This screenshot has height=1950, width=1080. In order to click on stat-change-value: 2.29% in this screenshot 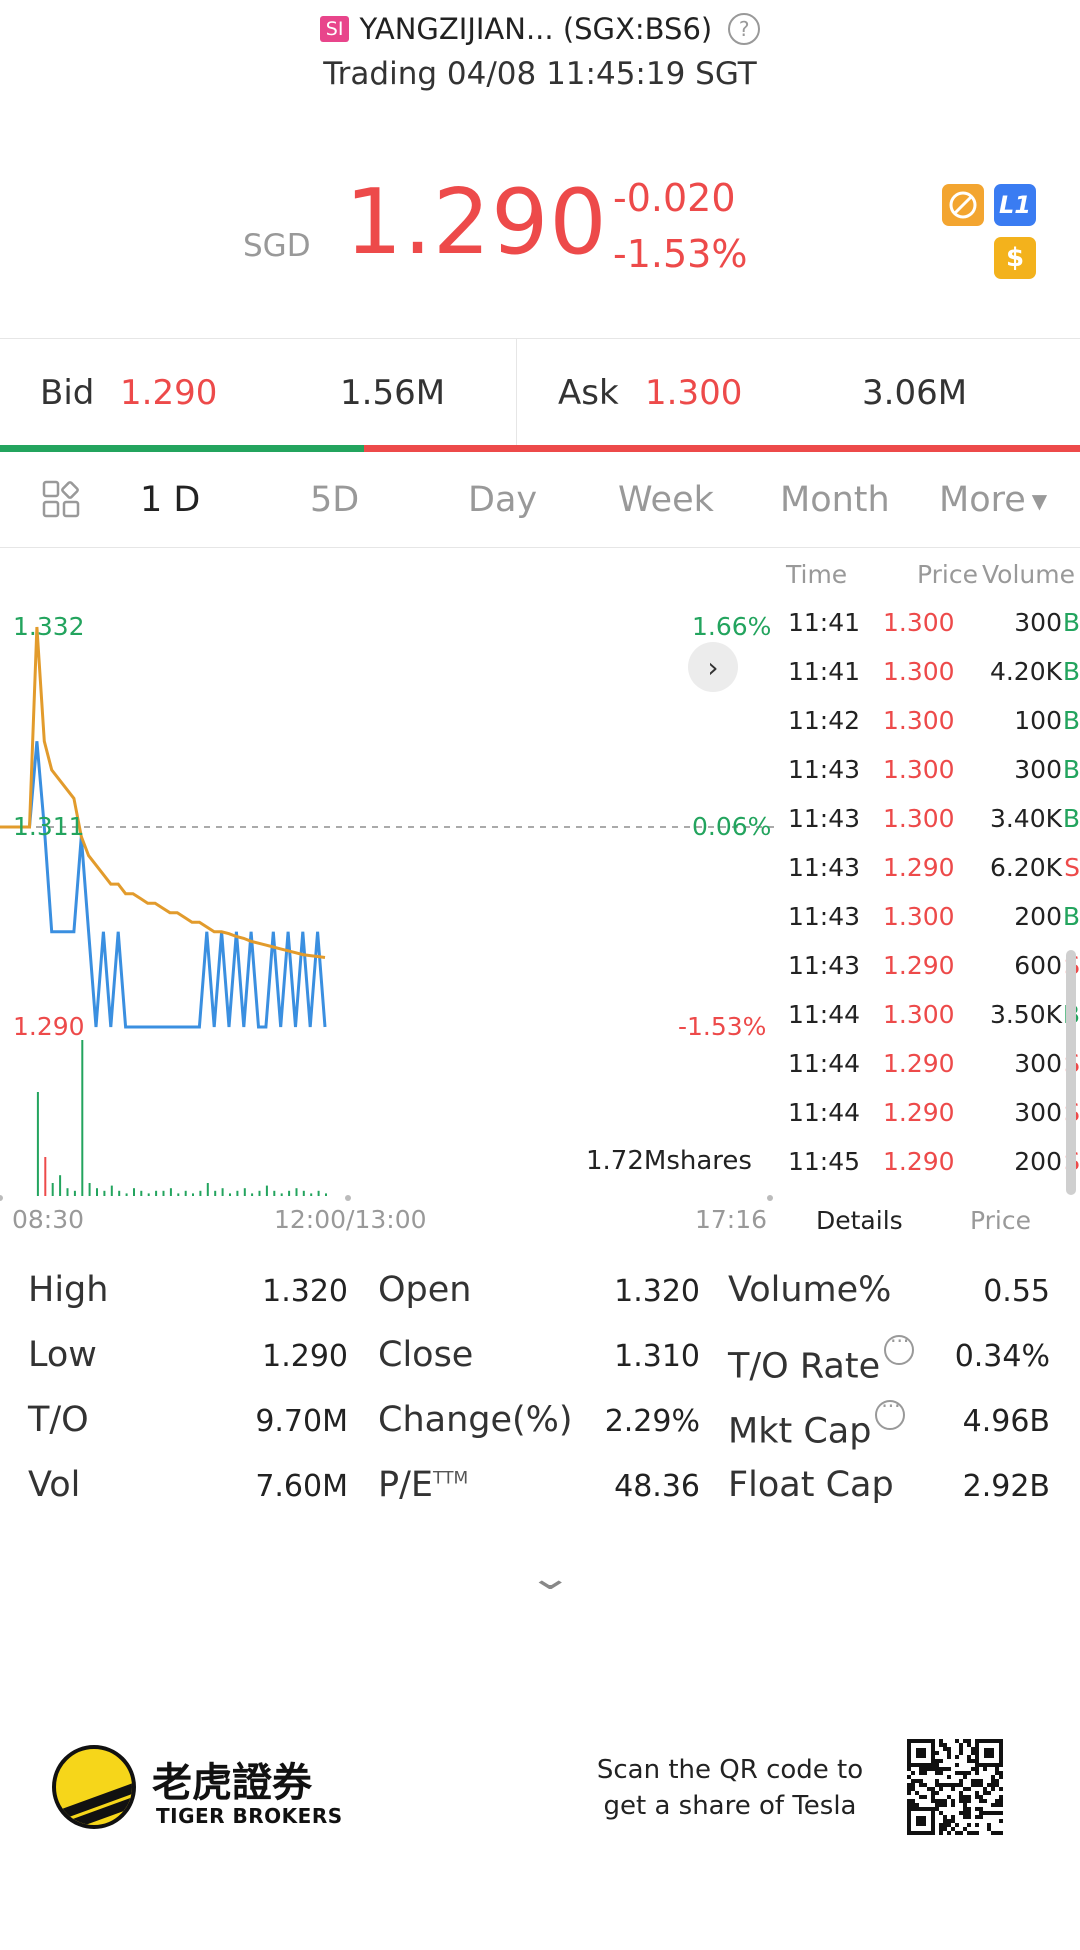, I will do `click(652, 1421)`.